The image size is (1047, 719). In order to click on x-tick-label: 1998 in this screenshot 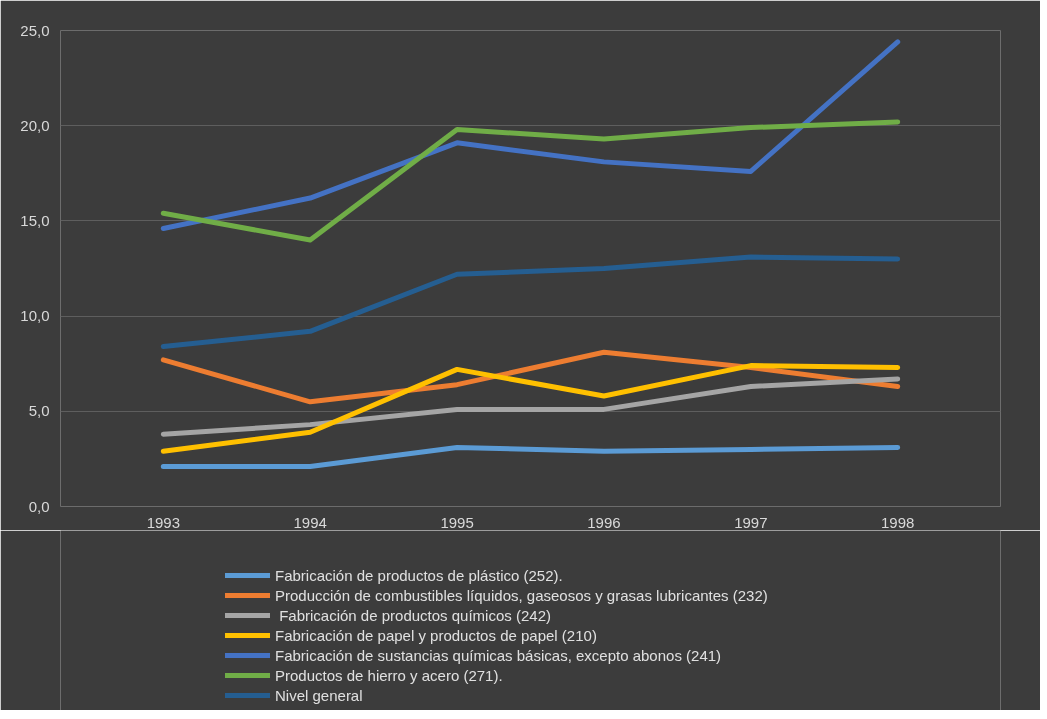, I will do `click(898, 522)`.